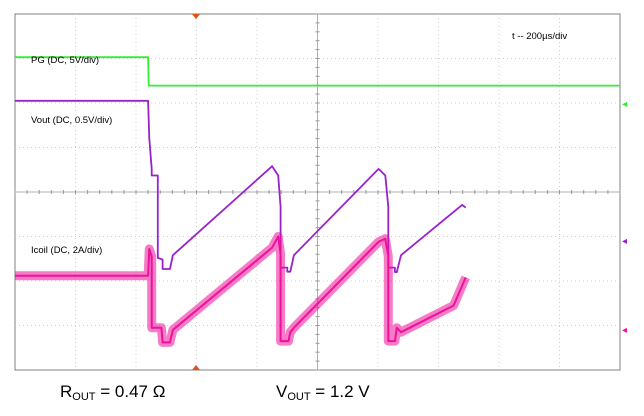 This screenshot has height=416, width=644. I want to click on series-label-icoil: Icoil (DC, 2A/div), so click(66, 250).